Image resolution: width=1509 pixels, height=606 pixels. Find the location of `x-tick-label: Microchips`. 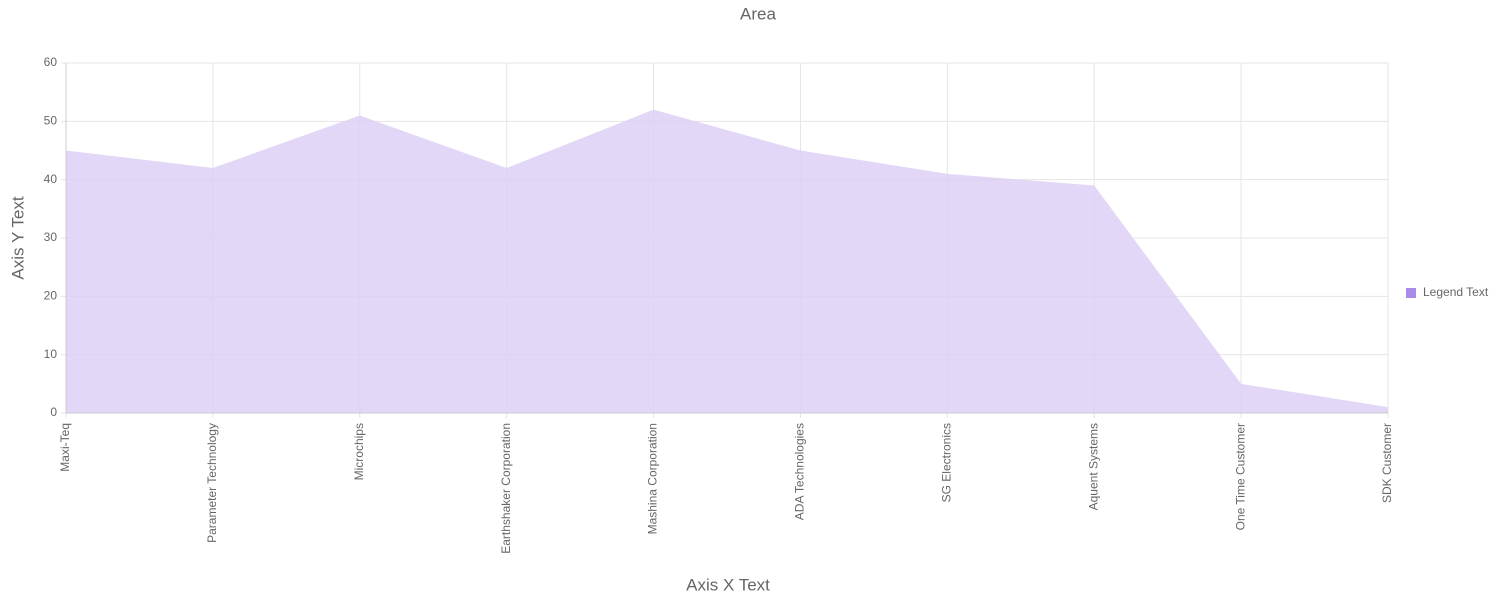

x-tick-label: Microchips is located at coordinates (359, 451).